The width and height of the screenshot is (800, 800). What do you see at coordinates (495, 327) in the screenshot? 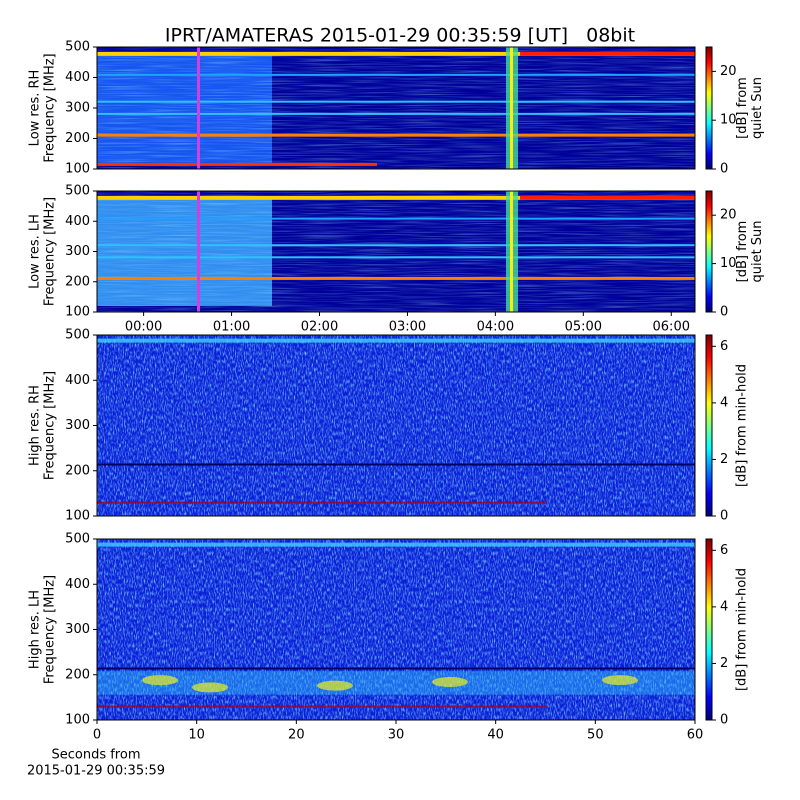
I see `x-tick-label: 04:00` at bounding box center [495, 327].